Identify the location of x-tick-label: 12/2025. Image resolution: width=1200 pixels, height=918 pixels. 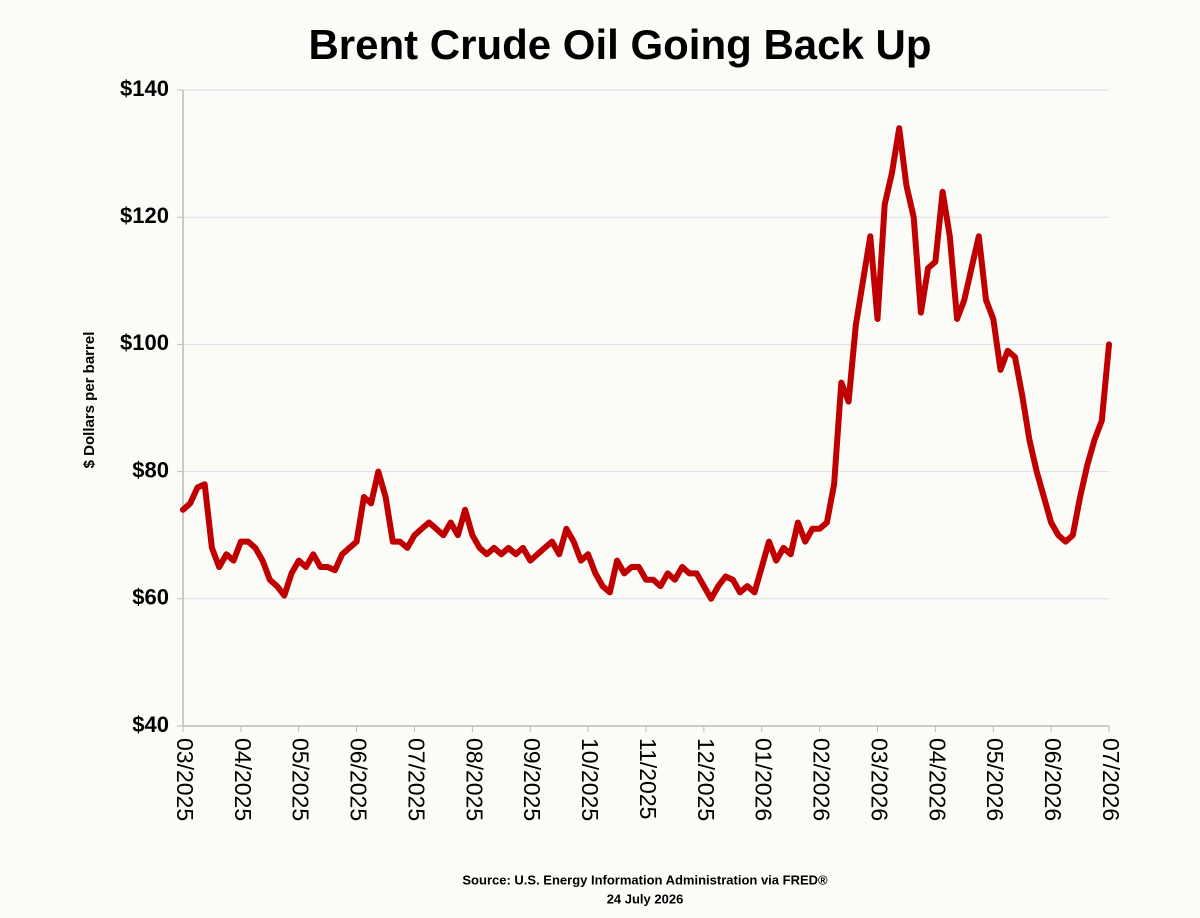
(706, 779).